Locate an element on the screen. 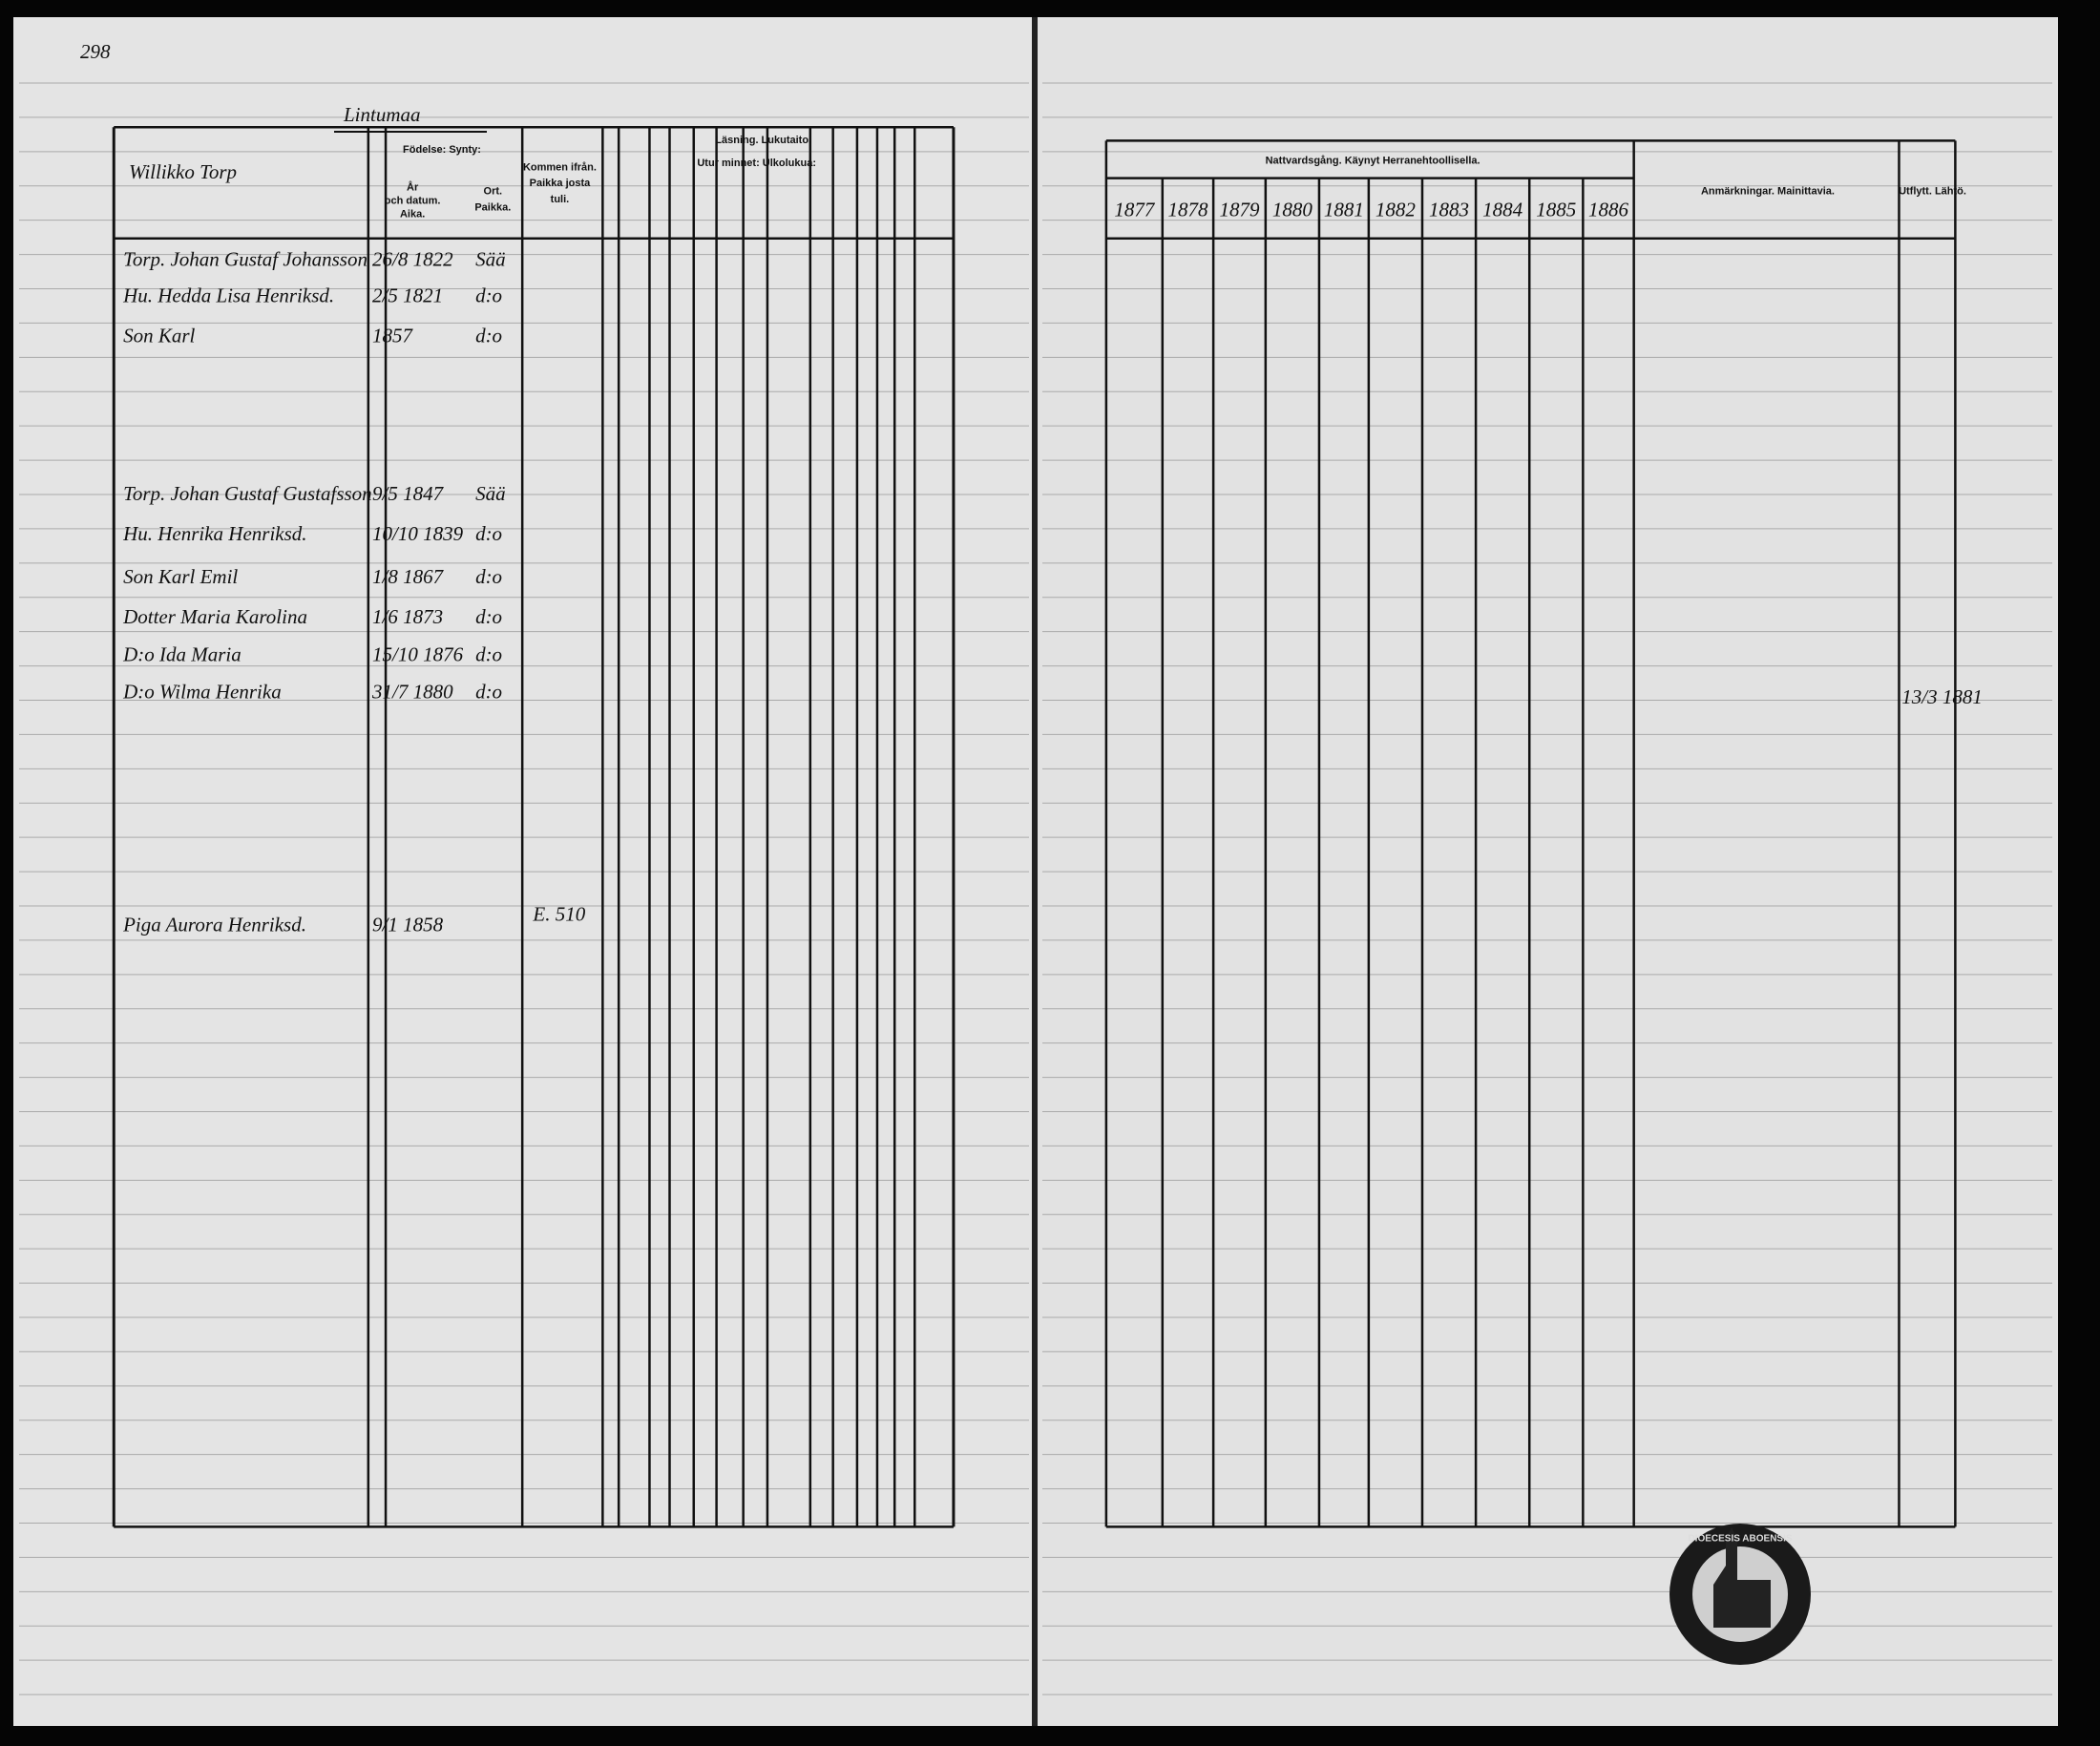  column-header: År is located at coordinates (413, 186).